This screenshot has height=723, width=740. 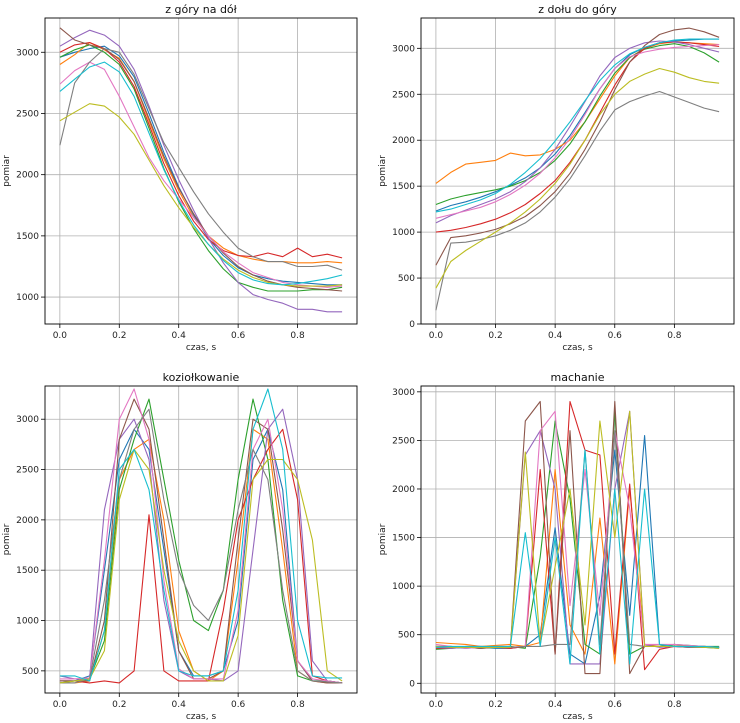 I want to click on chart-title: z góry na dół, so click(x=201, y=9).